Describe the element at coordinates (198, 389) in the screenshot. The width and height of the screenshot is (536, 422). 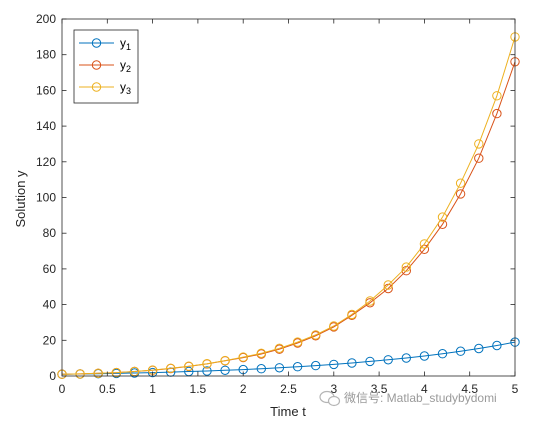
I see `x-tick-label: 1.5` at that location.